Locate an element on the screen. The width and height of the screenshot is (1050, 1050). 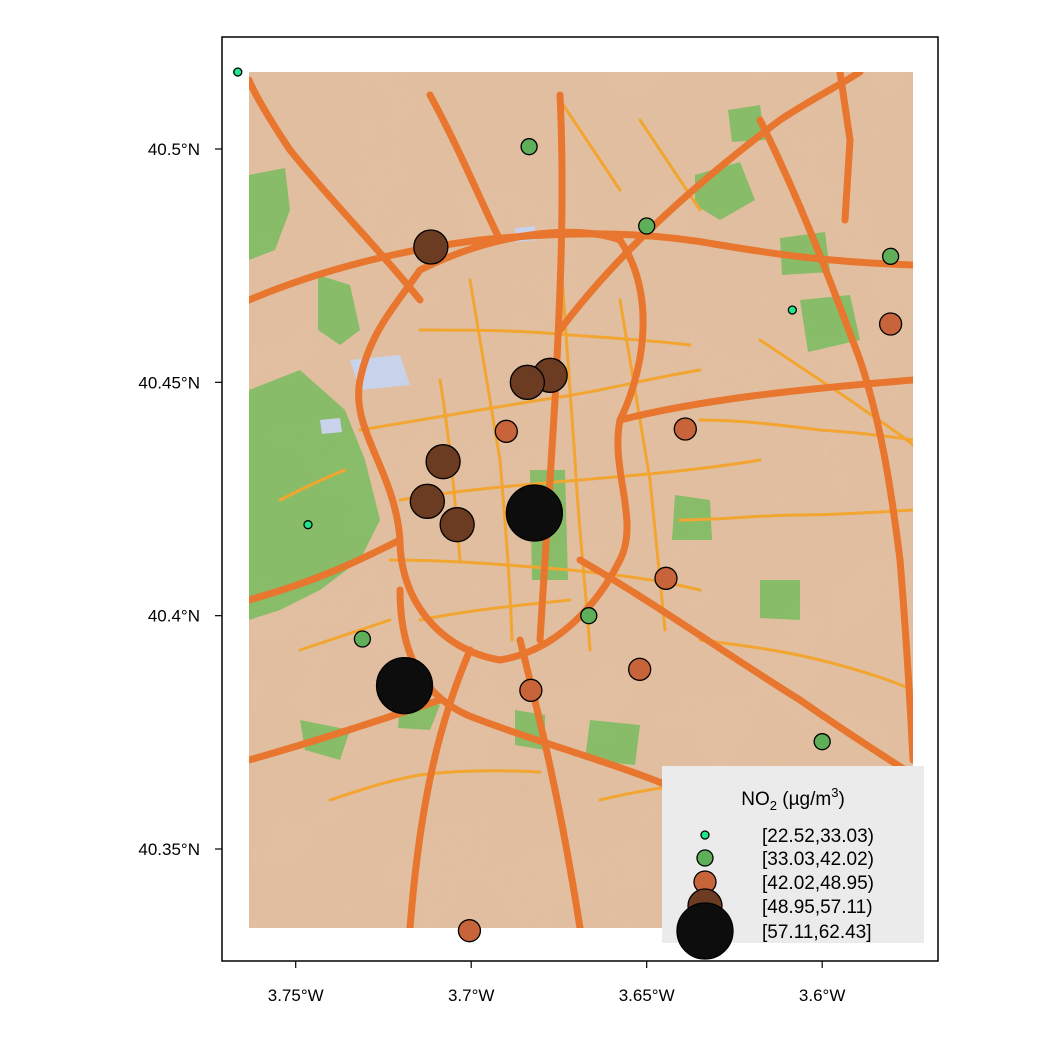
legend-label: [42.02,48.95) is located at coordinates (818, 883).